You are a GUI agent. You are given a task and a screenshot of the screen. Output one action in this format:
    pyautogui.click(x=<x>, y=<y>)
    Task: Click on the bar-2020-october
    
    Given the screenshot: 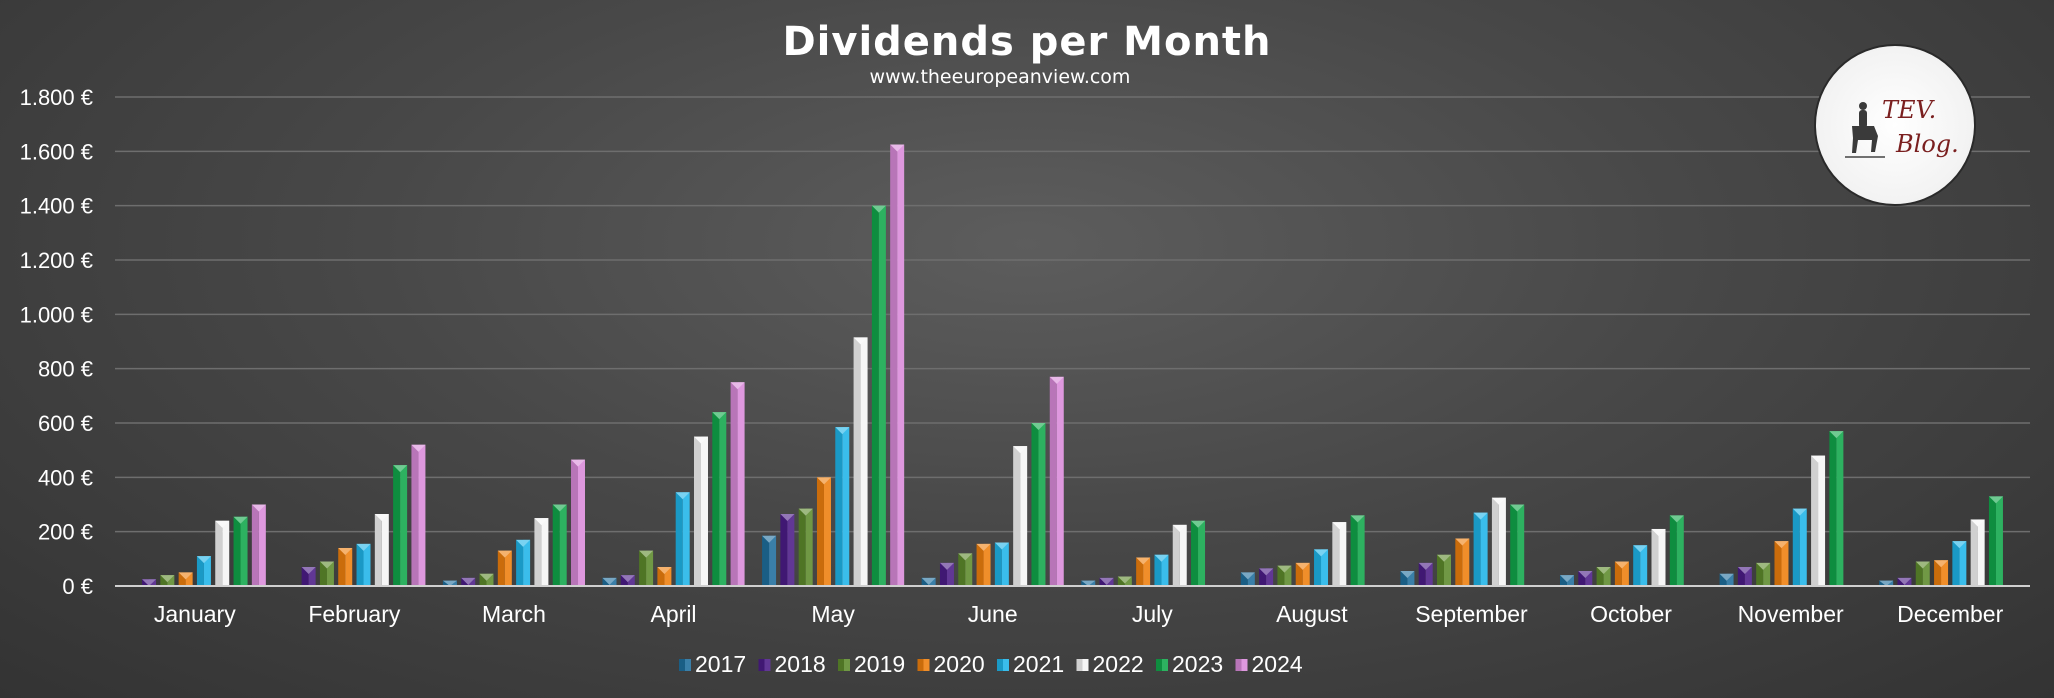 What is the action you would take?
    pyautogui.click(x=1621, y=573)
    